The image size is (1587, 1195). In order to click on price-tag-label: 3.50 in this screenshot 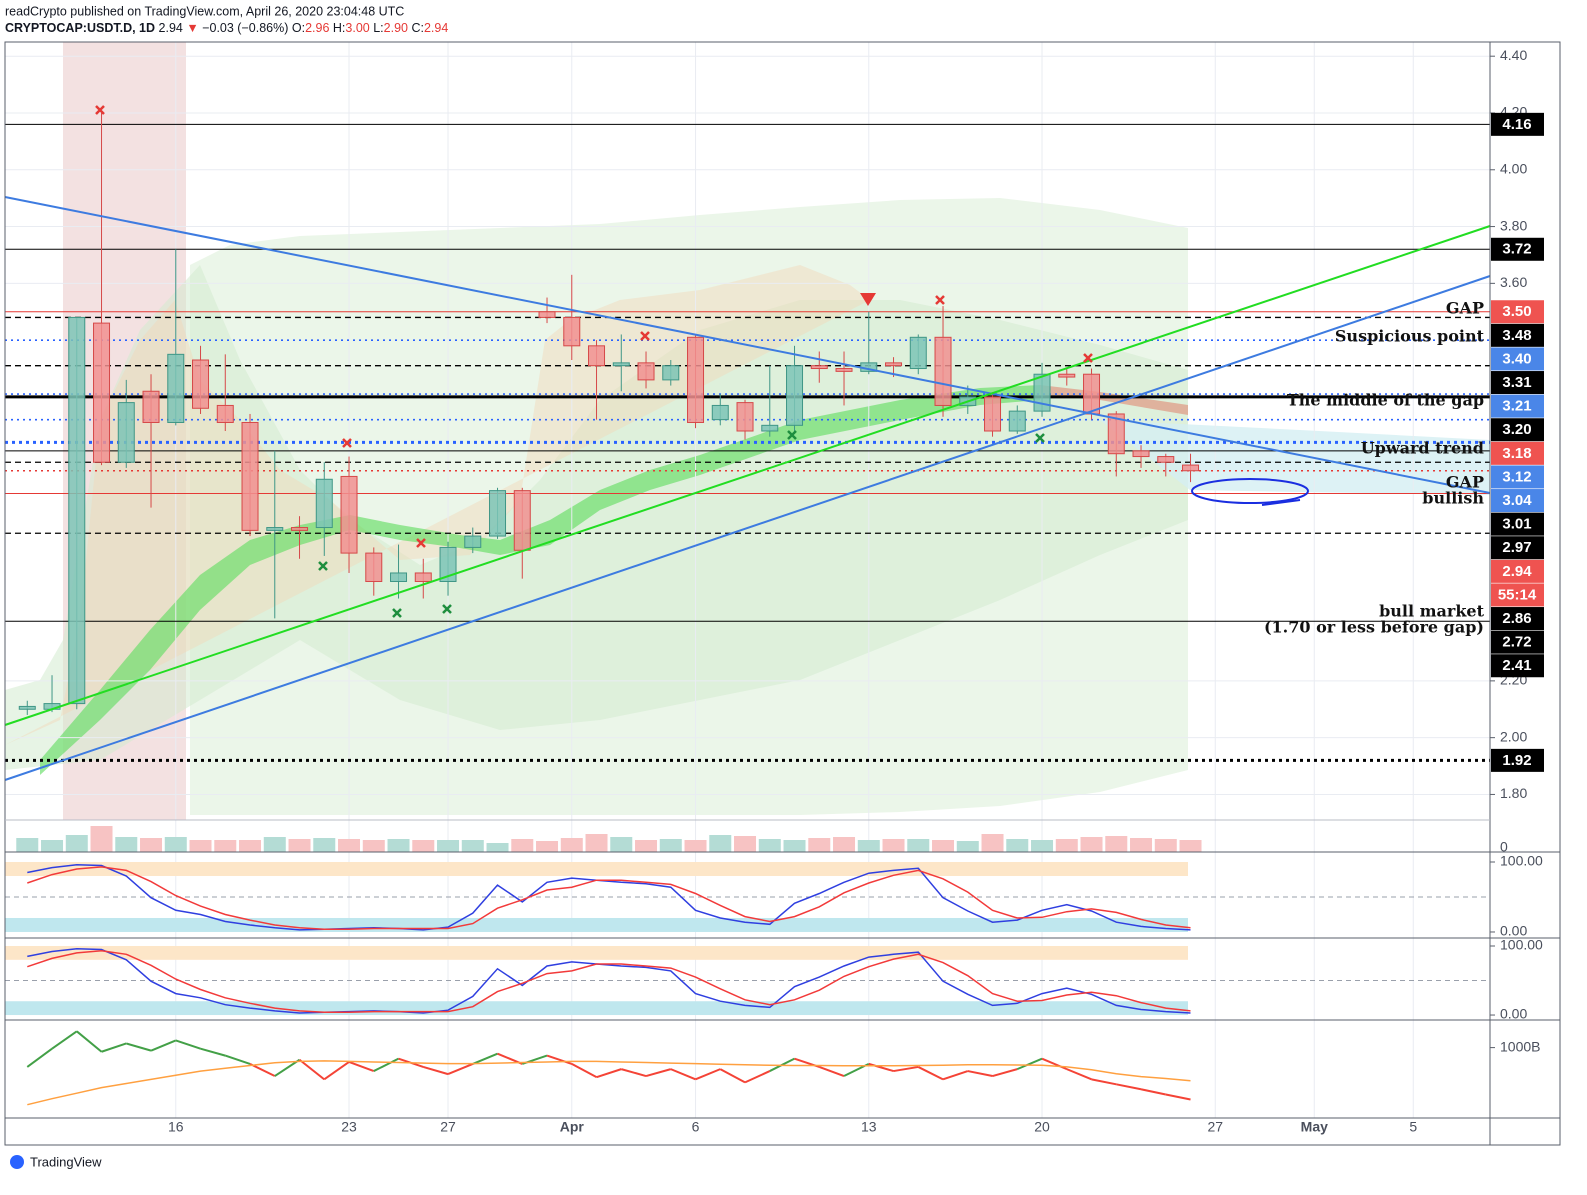, I will do `click(1516, 311)`.